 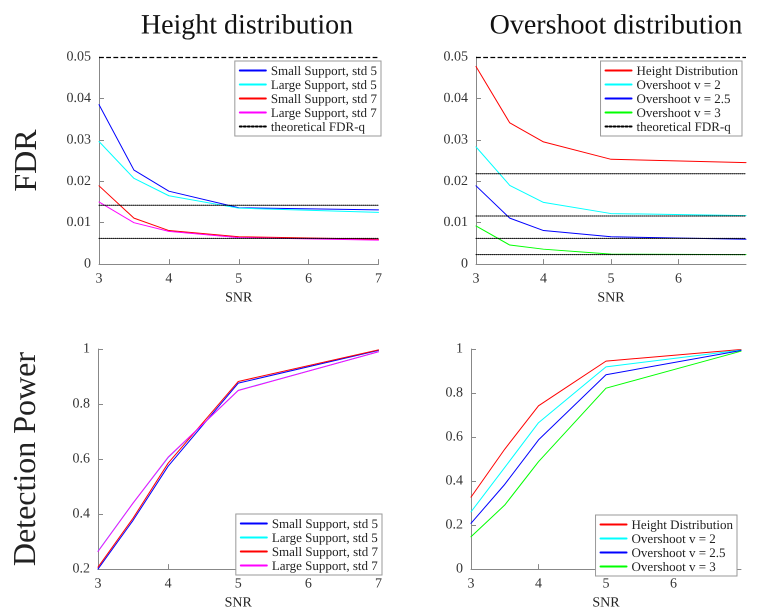 What do you see at coordinates (616, 25) in the screenshot?
I see `chart-title: Overshoot distribution` at bounding box center [616, 25].